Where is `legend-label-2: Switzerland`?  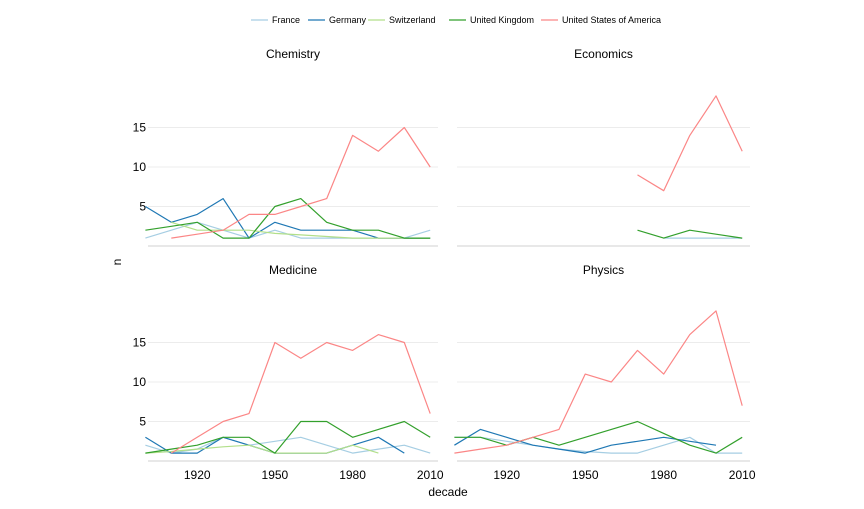
legend-label-2: Switzerland is located at coordinates (412, 20).